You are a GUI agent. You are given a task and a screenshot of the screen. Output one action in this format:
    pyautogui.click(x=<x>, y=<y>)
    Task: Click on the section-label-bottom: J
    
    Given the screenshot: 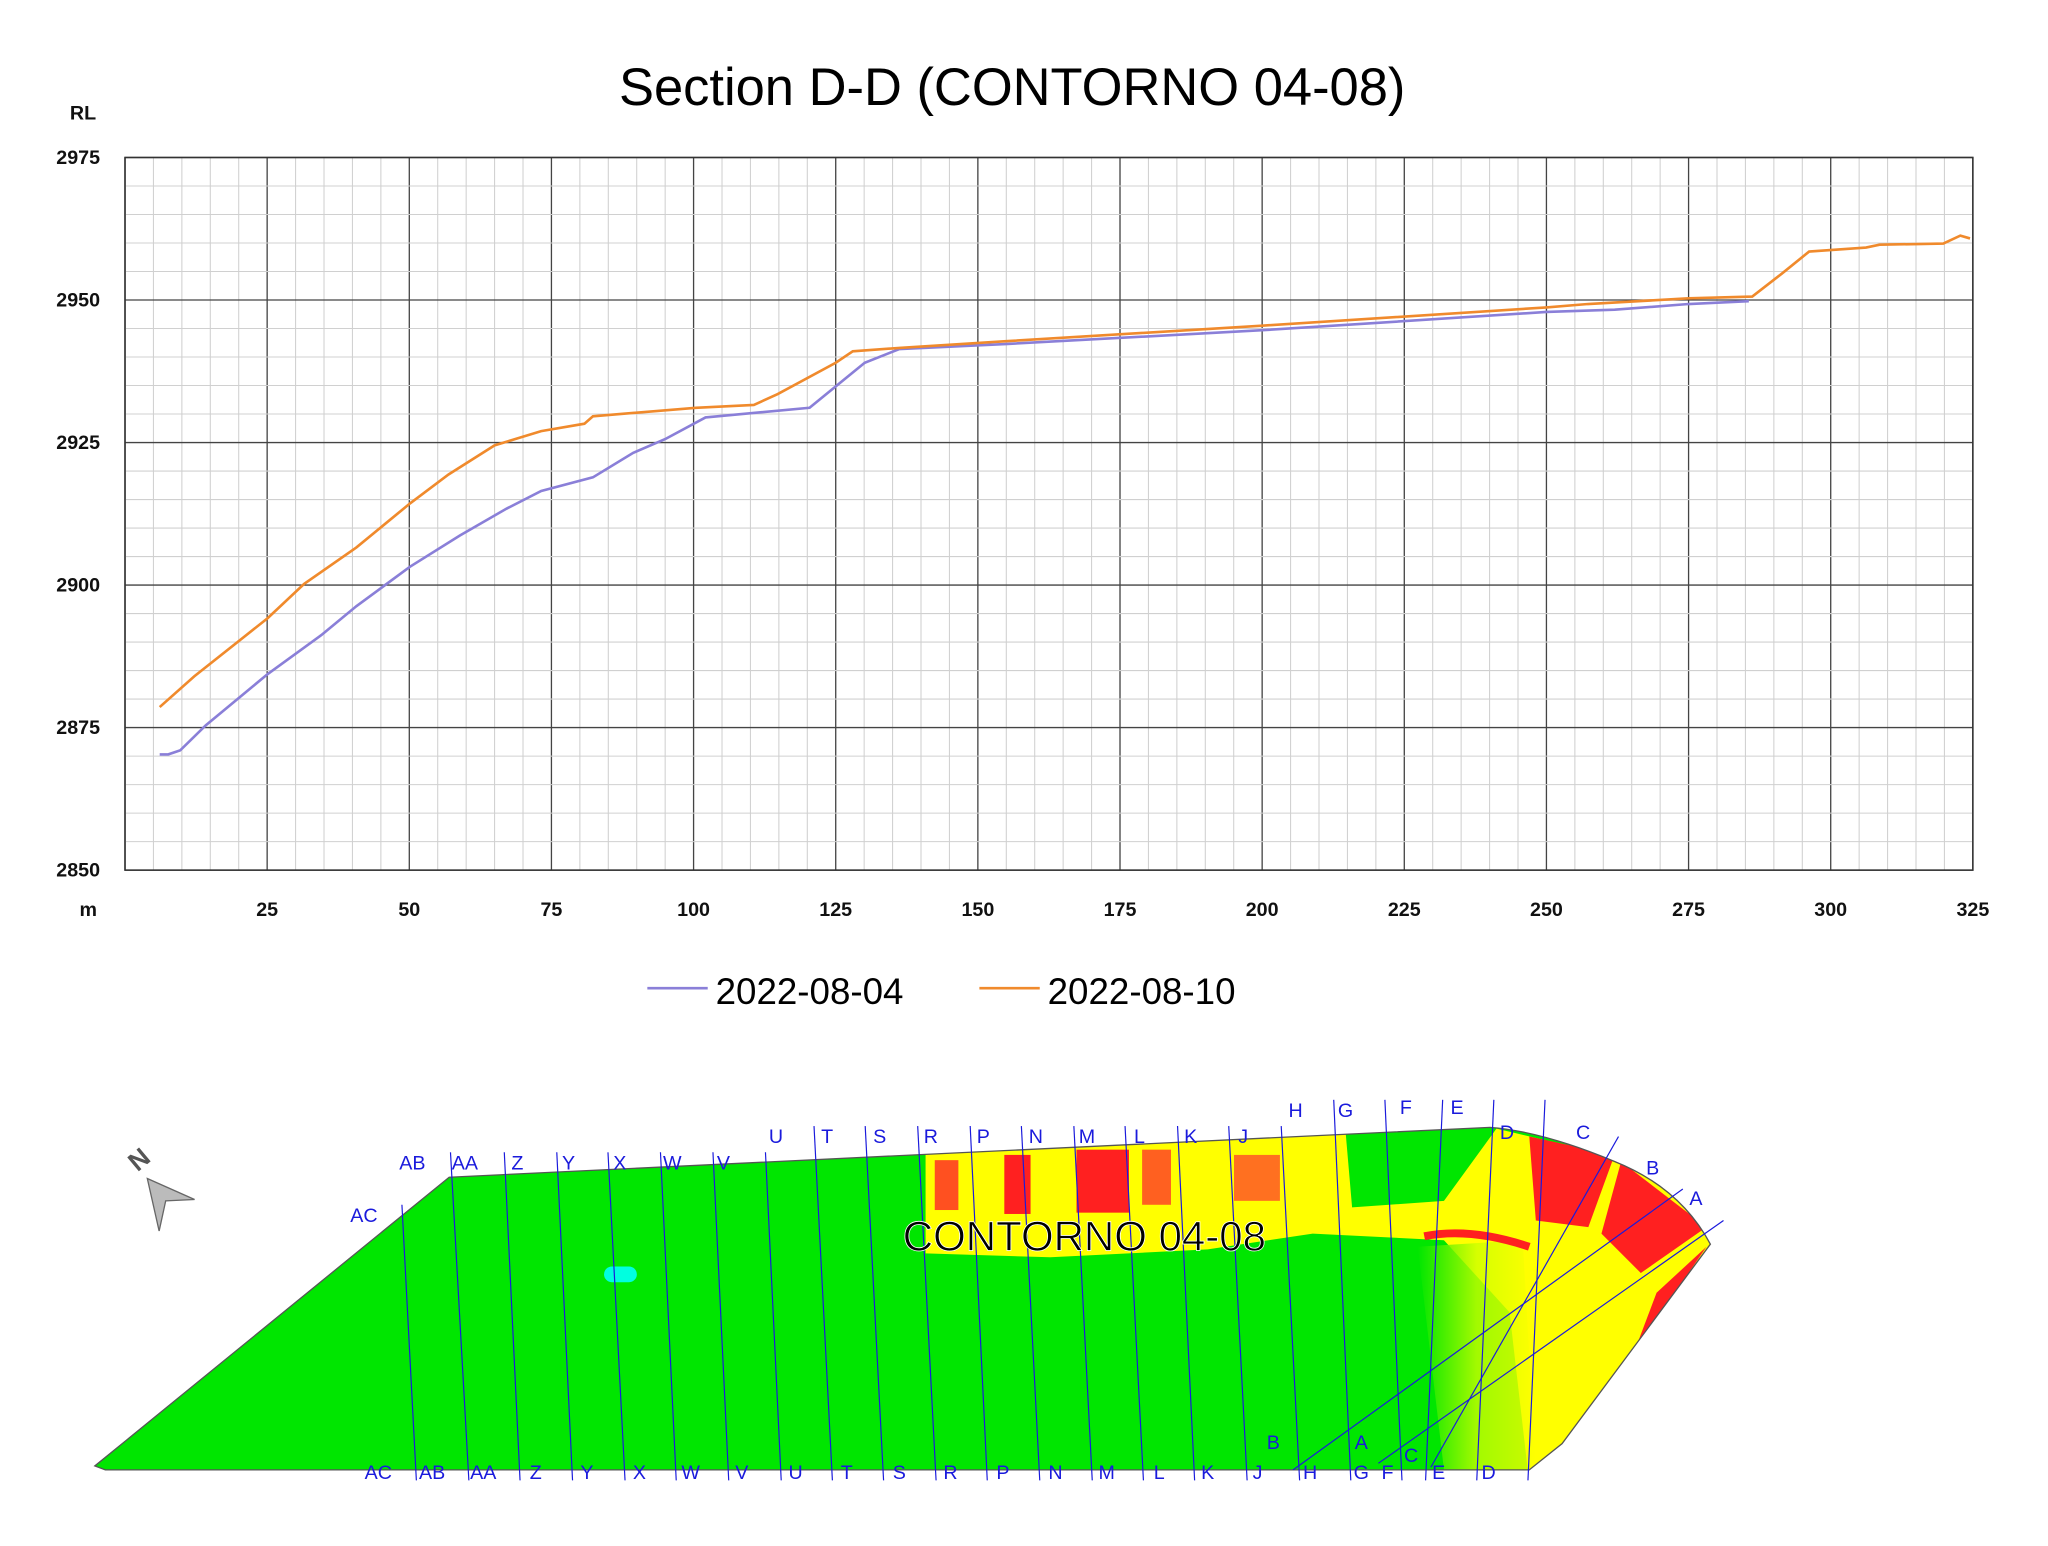 What is the action you would take?
    pyautogui.click(x=1258, y=1473)
    